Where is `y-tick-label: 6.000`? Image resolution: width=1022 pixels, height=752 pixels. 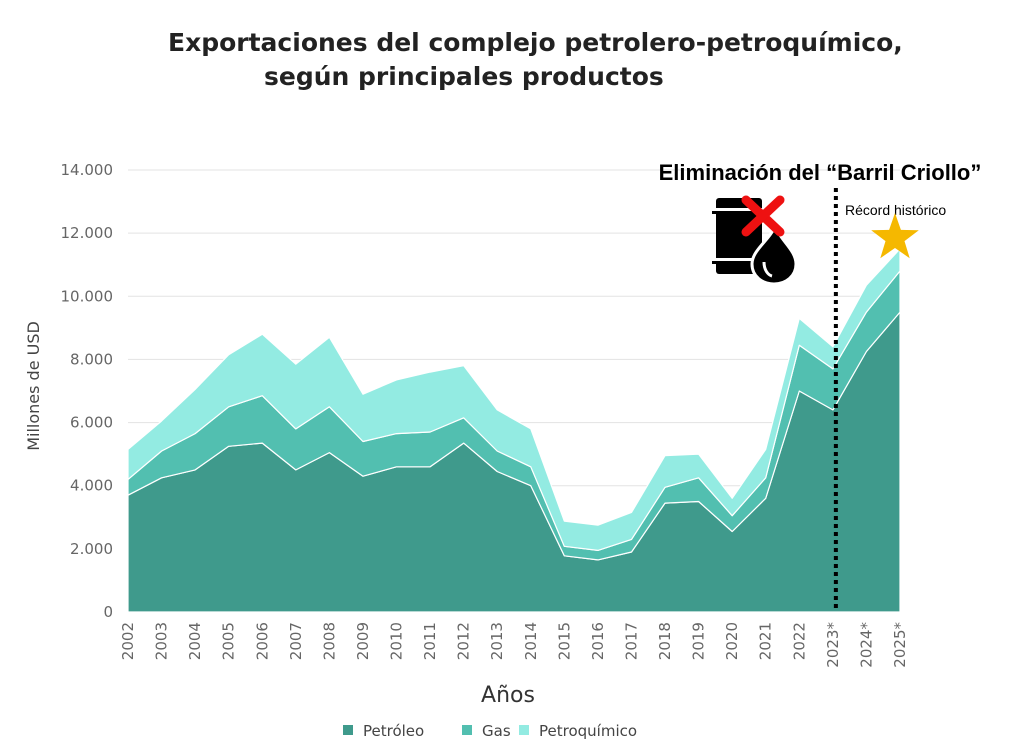 y-tick-label: 6.000 is located at coordinates (91, 423).